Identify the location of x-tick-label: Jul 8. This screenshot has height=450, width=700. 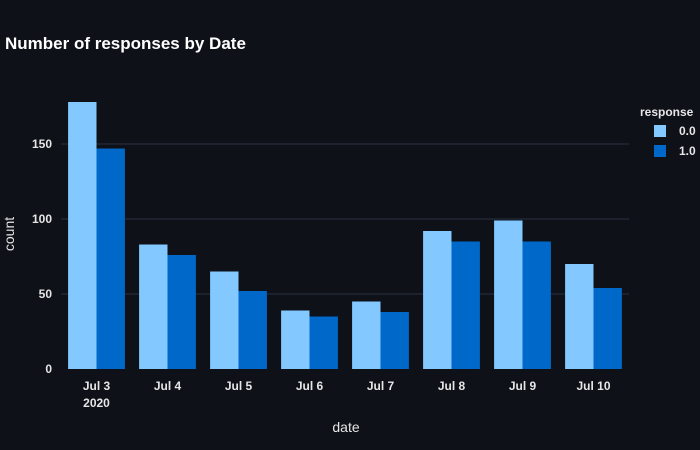
(452, 386).